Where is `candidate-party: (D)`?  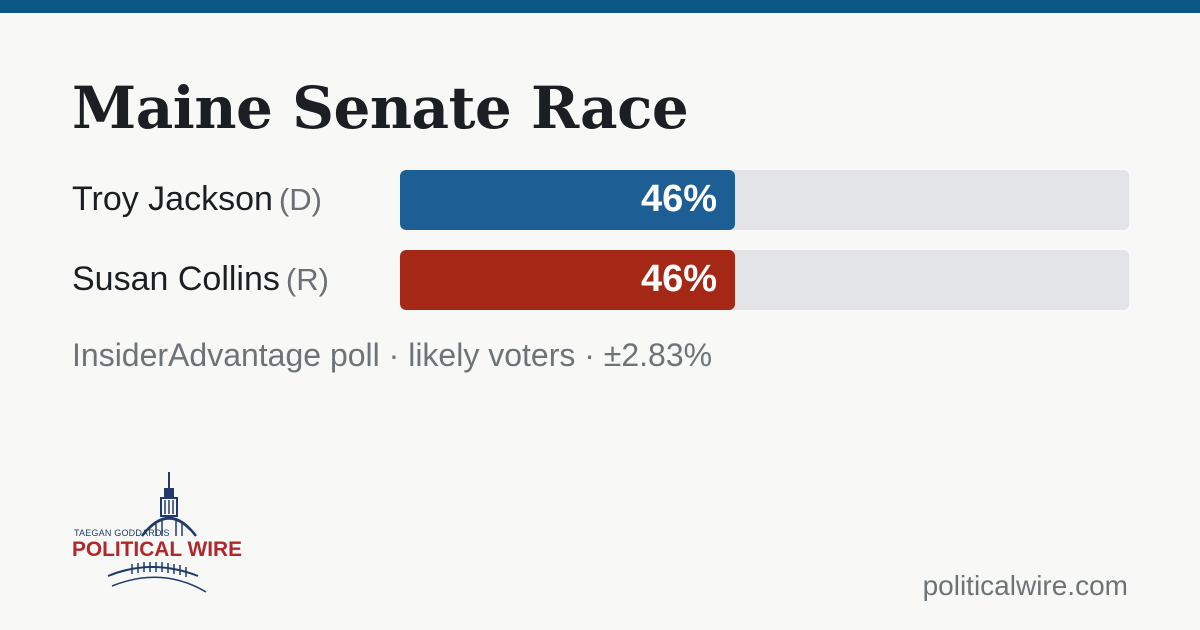
candidate-party: (D) is located at coordinates (300, 199).